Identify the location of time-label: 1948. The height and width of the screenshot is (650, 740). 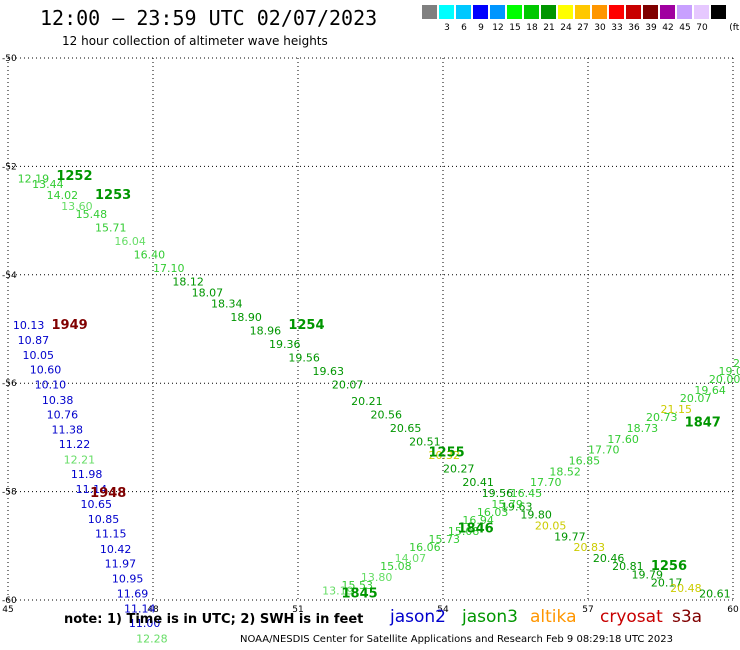
(108, 493).